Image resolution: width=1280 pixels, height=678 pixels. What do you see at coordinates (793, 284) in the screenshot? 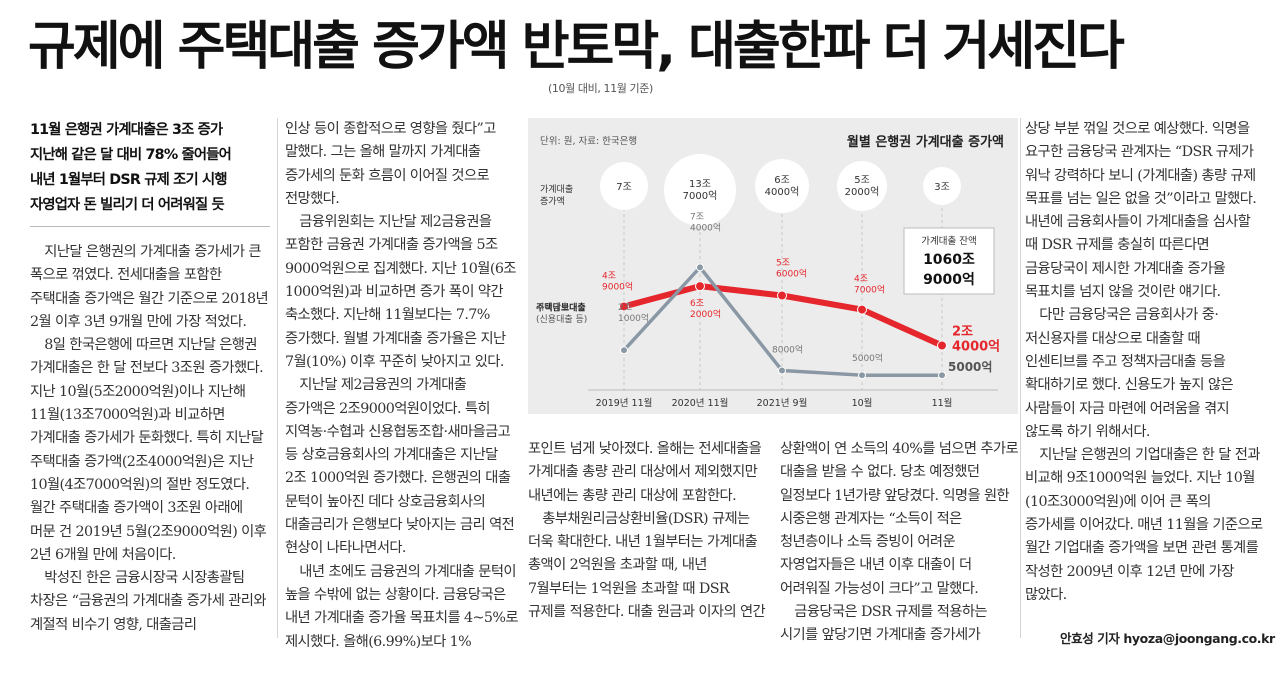
I see `chart-gridlines` at bounding box center [793, 284].